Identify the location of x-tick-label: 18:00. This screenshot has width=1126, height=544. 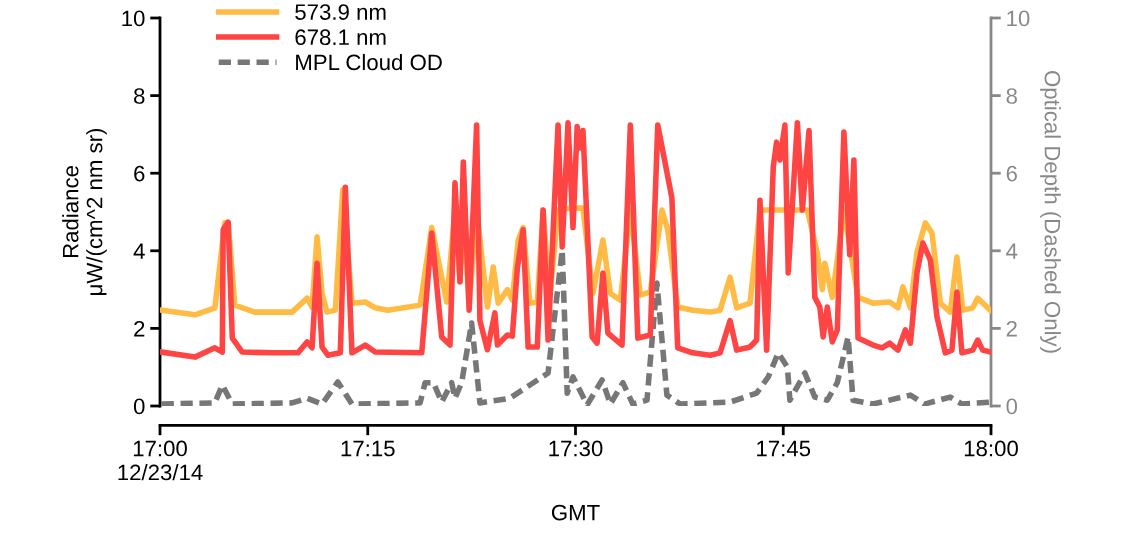
(991, 448).